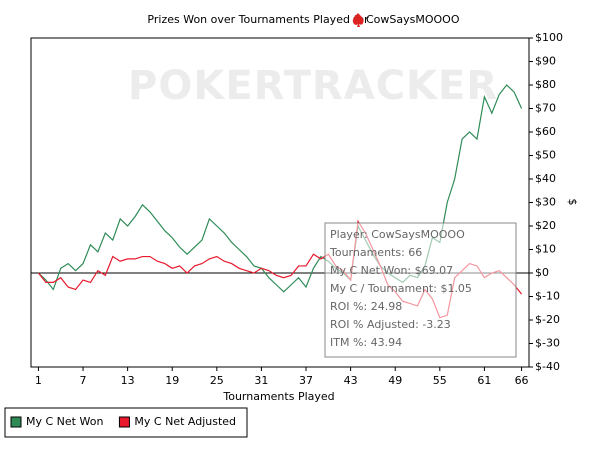  What do you see at coordinates (547, 319) in the screenshot?
I see `y-tick-label: $-20` at bounding box center [547, 319].